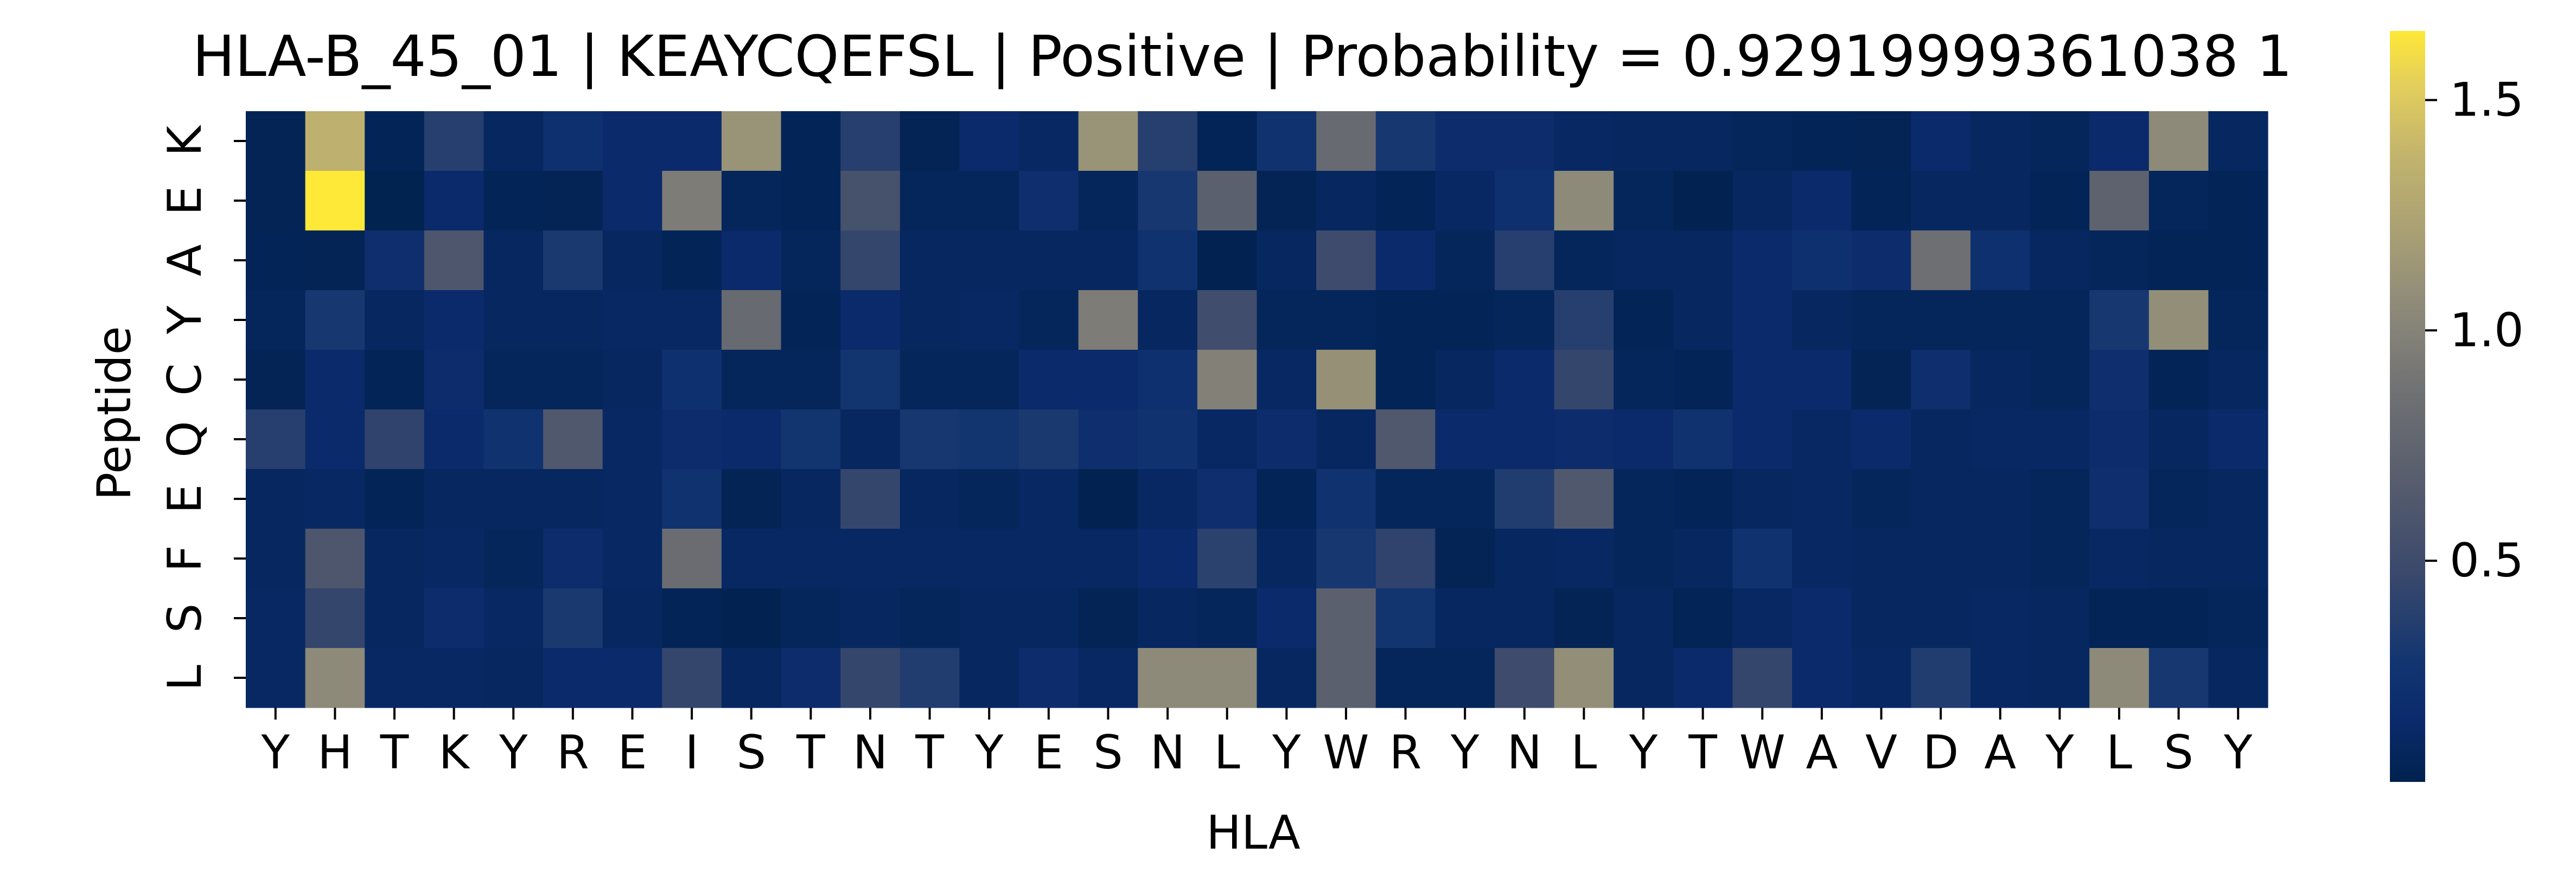 The width and height of the screenshot is (2576, 892). Describe the element at coordinates (185, 320) in the screenshot. I see `y-tick-label: Y` at that location.